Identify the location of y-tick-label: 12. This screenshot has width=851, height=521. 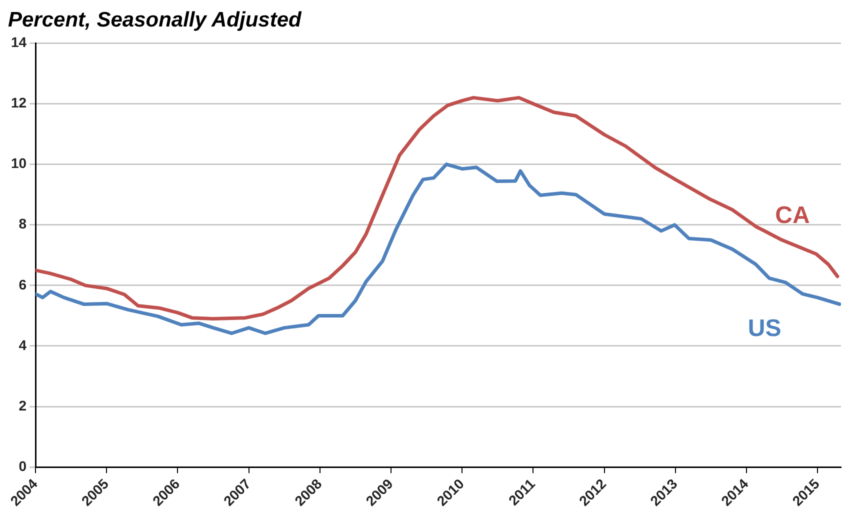
(18, 102).